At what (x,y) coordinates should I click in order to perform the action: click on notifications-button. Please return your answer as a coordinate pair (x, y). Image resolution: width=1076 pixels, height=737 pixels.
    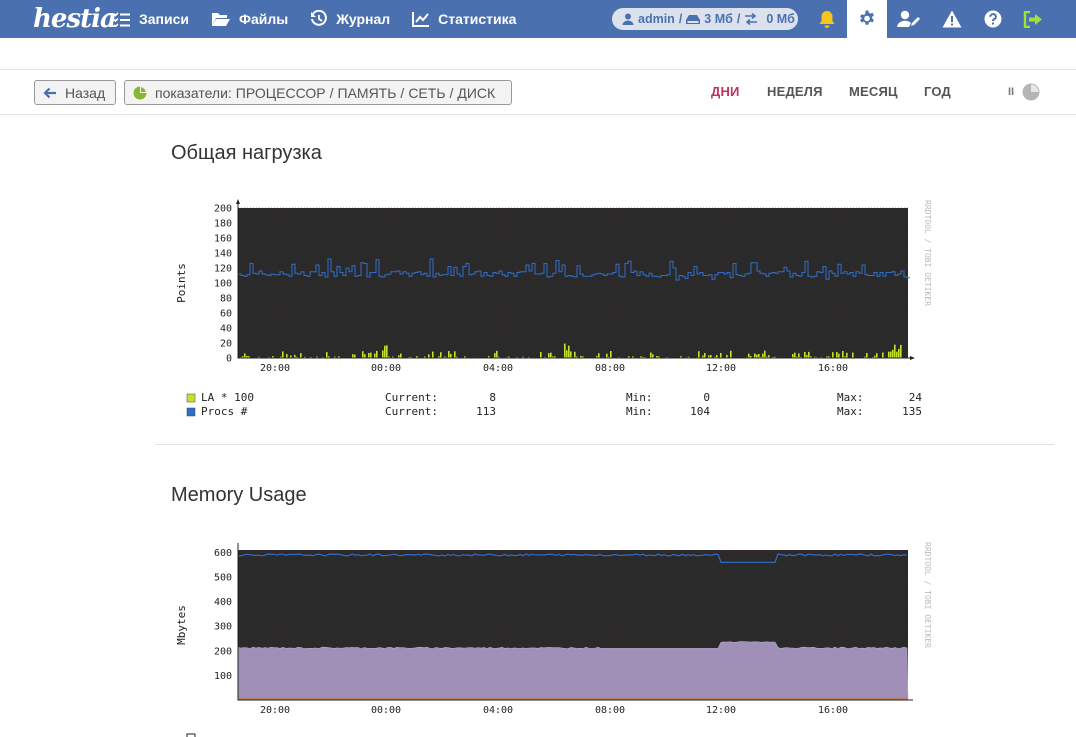
    Looking at the image, I should click on (827, 19).